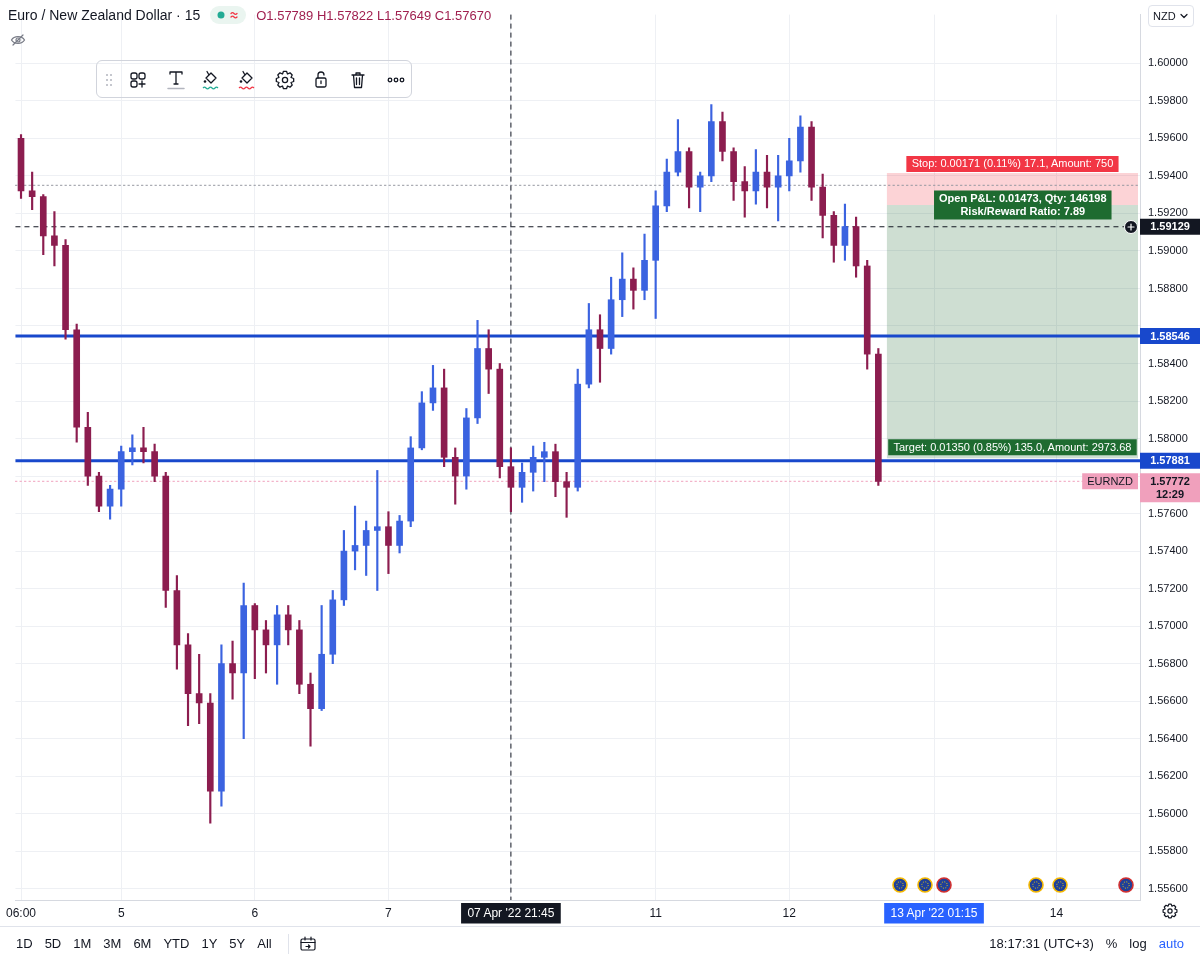 This screenshot has width=1200, height=960. What do you see at coordinates (1168, 174) in the screenshot?
I see `y-tick-label: 1.59400` at bounding box center [1168, 174].